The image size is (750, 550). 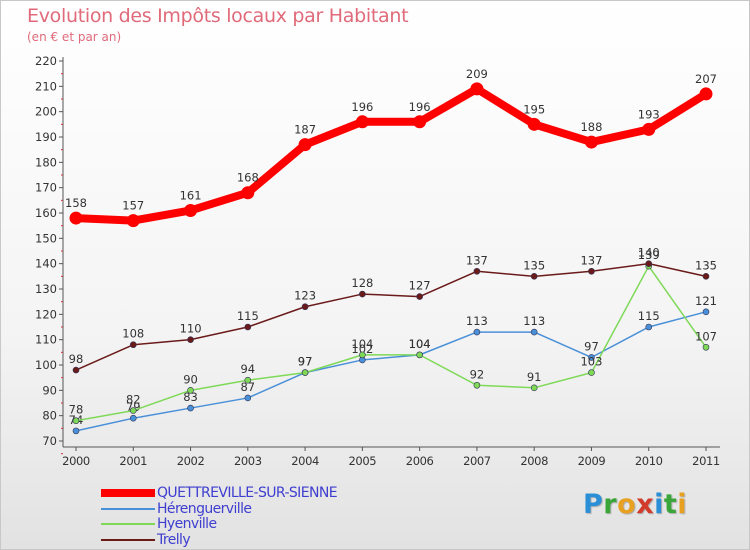 What do you see at coordinates (477, 374) in the screenshot?
I see `data-label: 92` at bounding box center [477, 374].